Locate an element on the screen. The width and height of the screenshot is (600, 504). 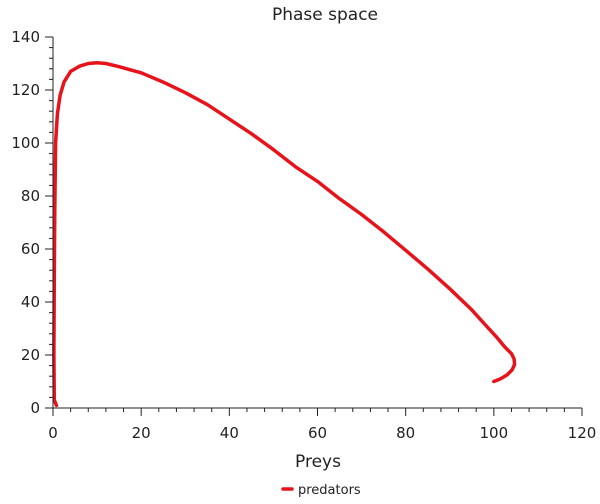
x-axis-title: Preys is located at coordinates (318, 462).